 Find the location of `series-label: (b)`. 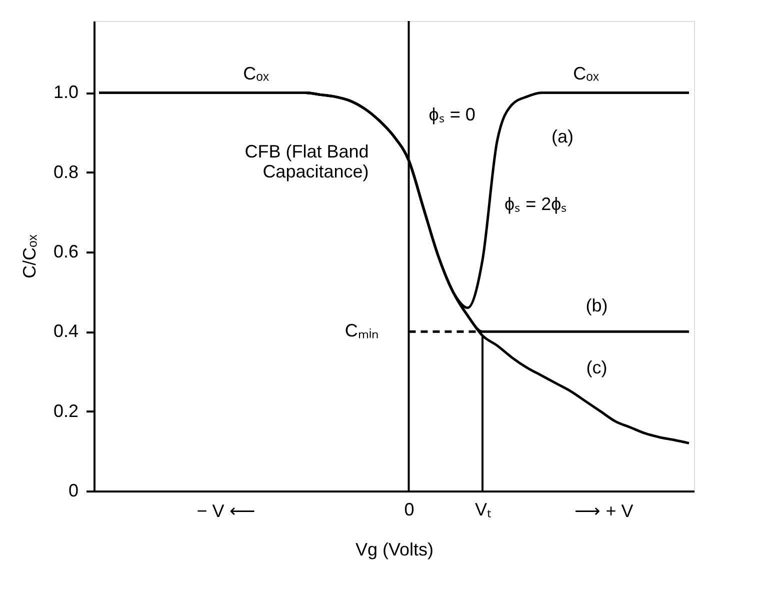

series-label: (b) is located at coordinates (597, 306).